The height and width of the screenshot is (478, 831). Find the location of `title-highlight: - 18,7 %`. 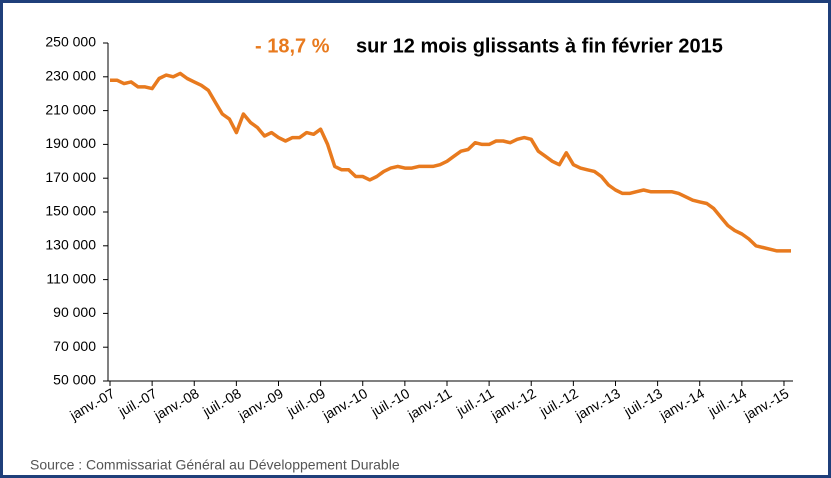

title-highlight: - 18,7 % is located at coordinates (292, 46).